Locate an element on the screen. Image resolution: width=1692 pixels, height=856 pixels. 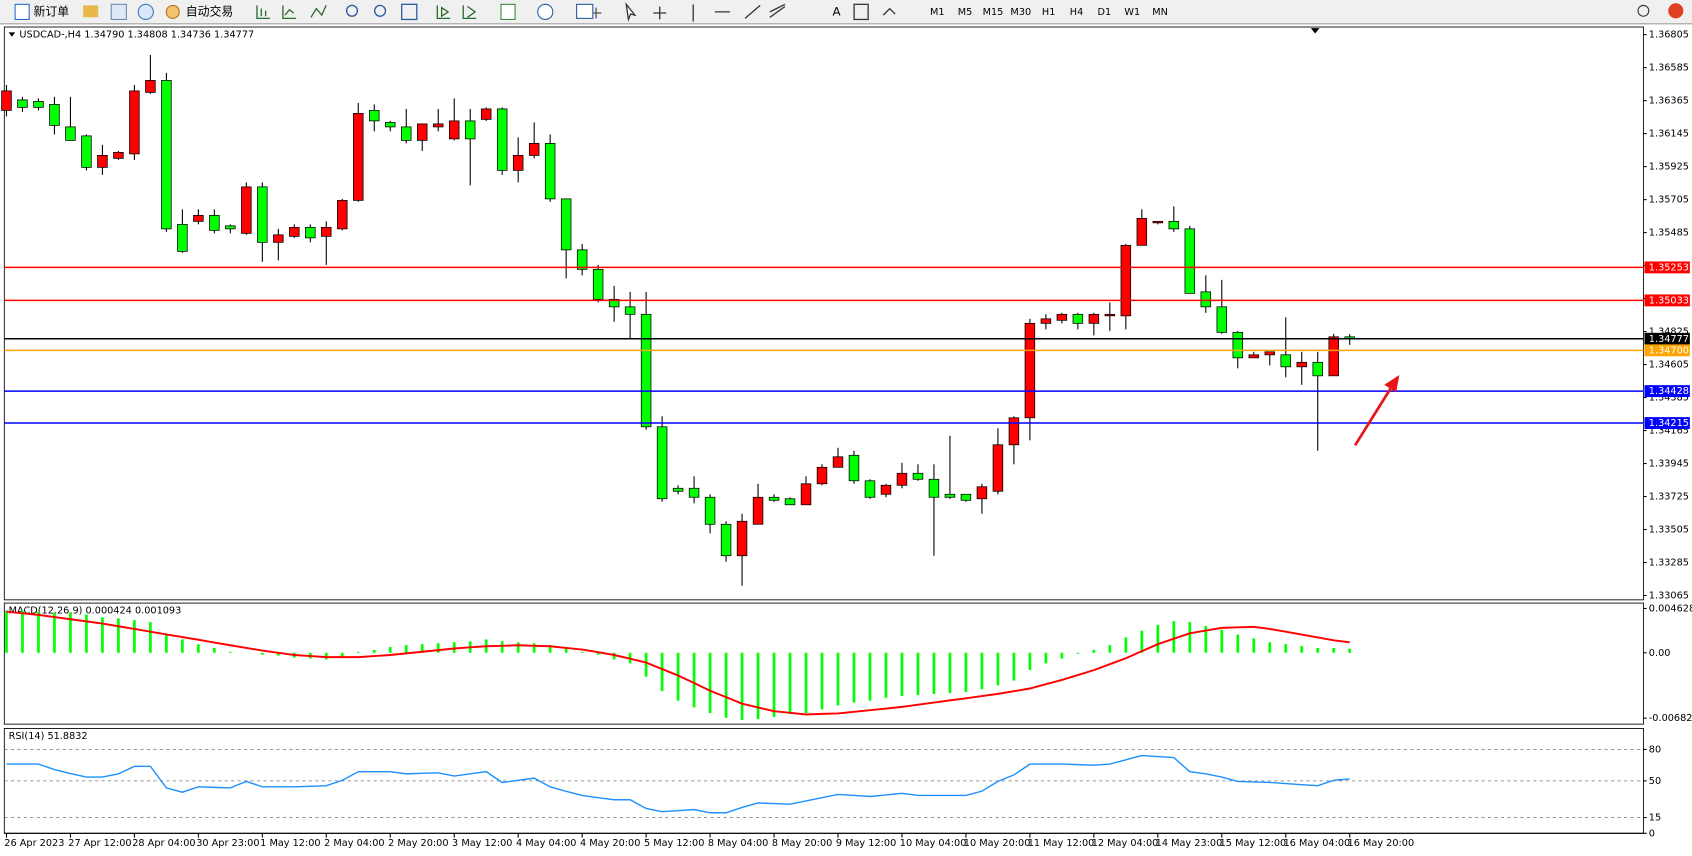
auto-trading-icon is located at coordinates (172, 11).